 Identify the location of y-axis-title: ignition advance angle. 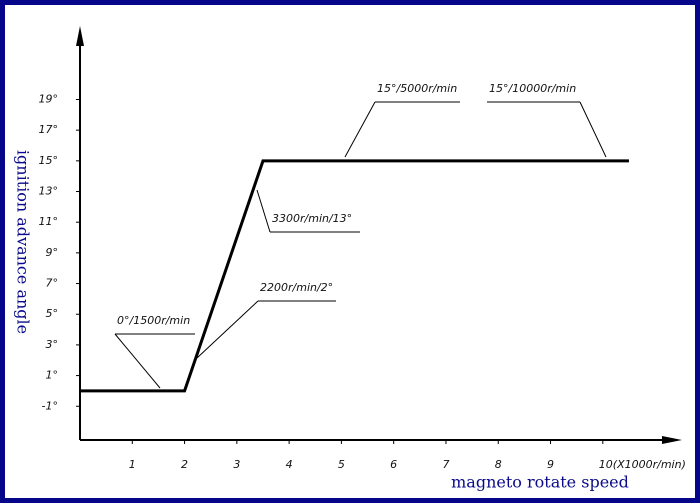
(23, 242).